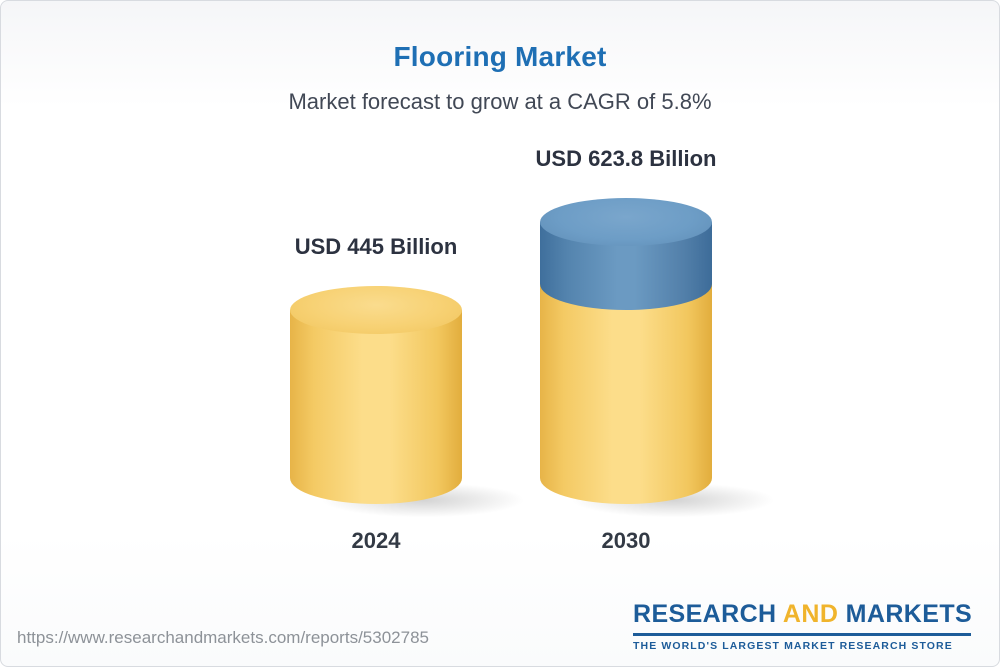 This screenshot has height=667, width=1000. What do you see at coordinates (376, 540) in the screenshot?
I see `category-label-2024: 2024` at bounding box center [376, 540].